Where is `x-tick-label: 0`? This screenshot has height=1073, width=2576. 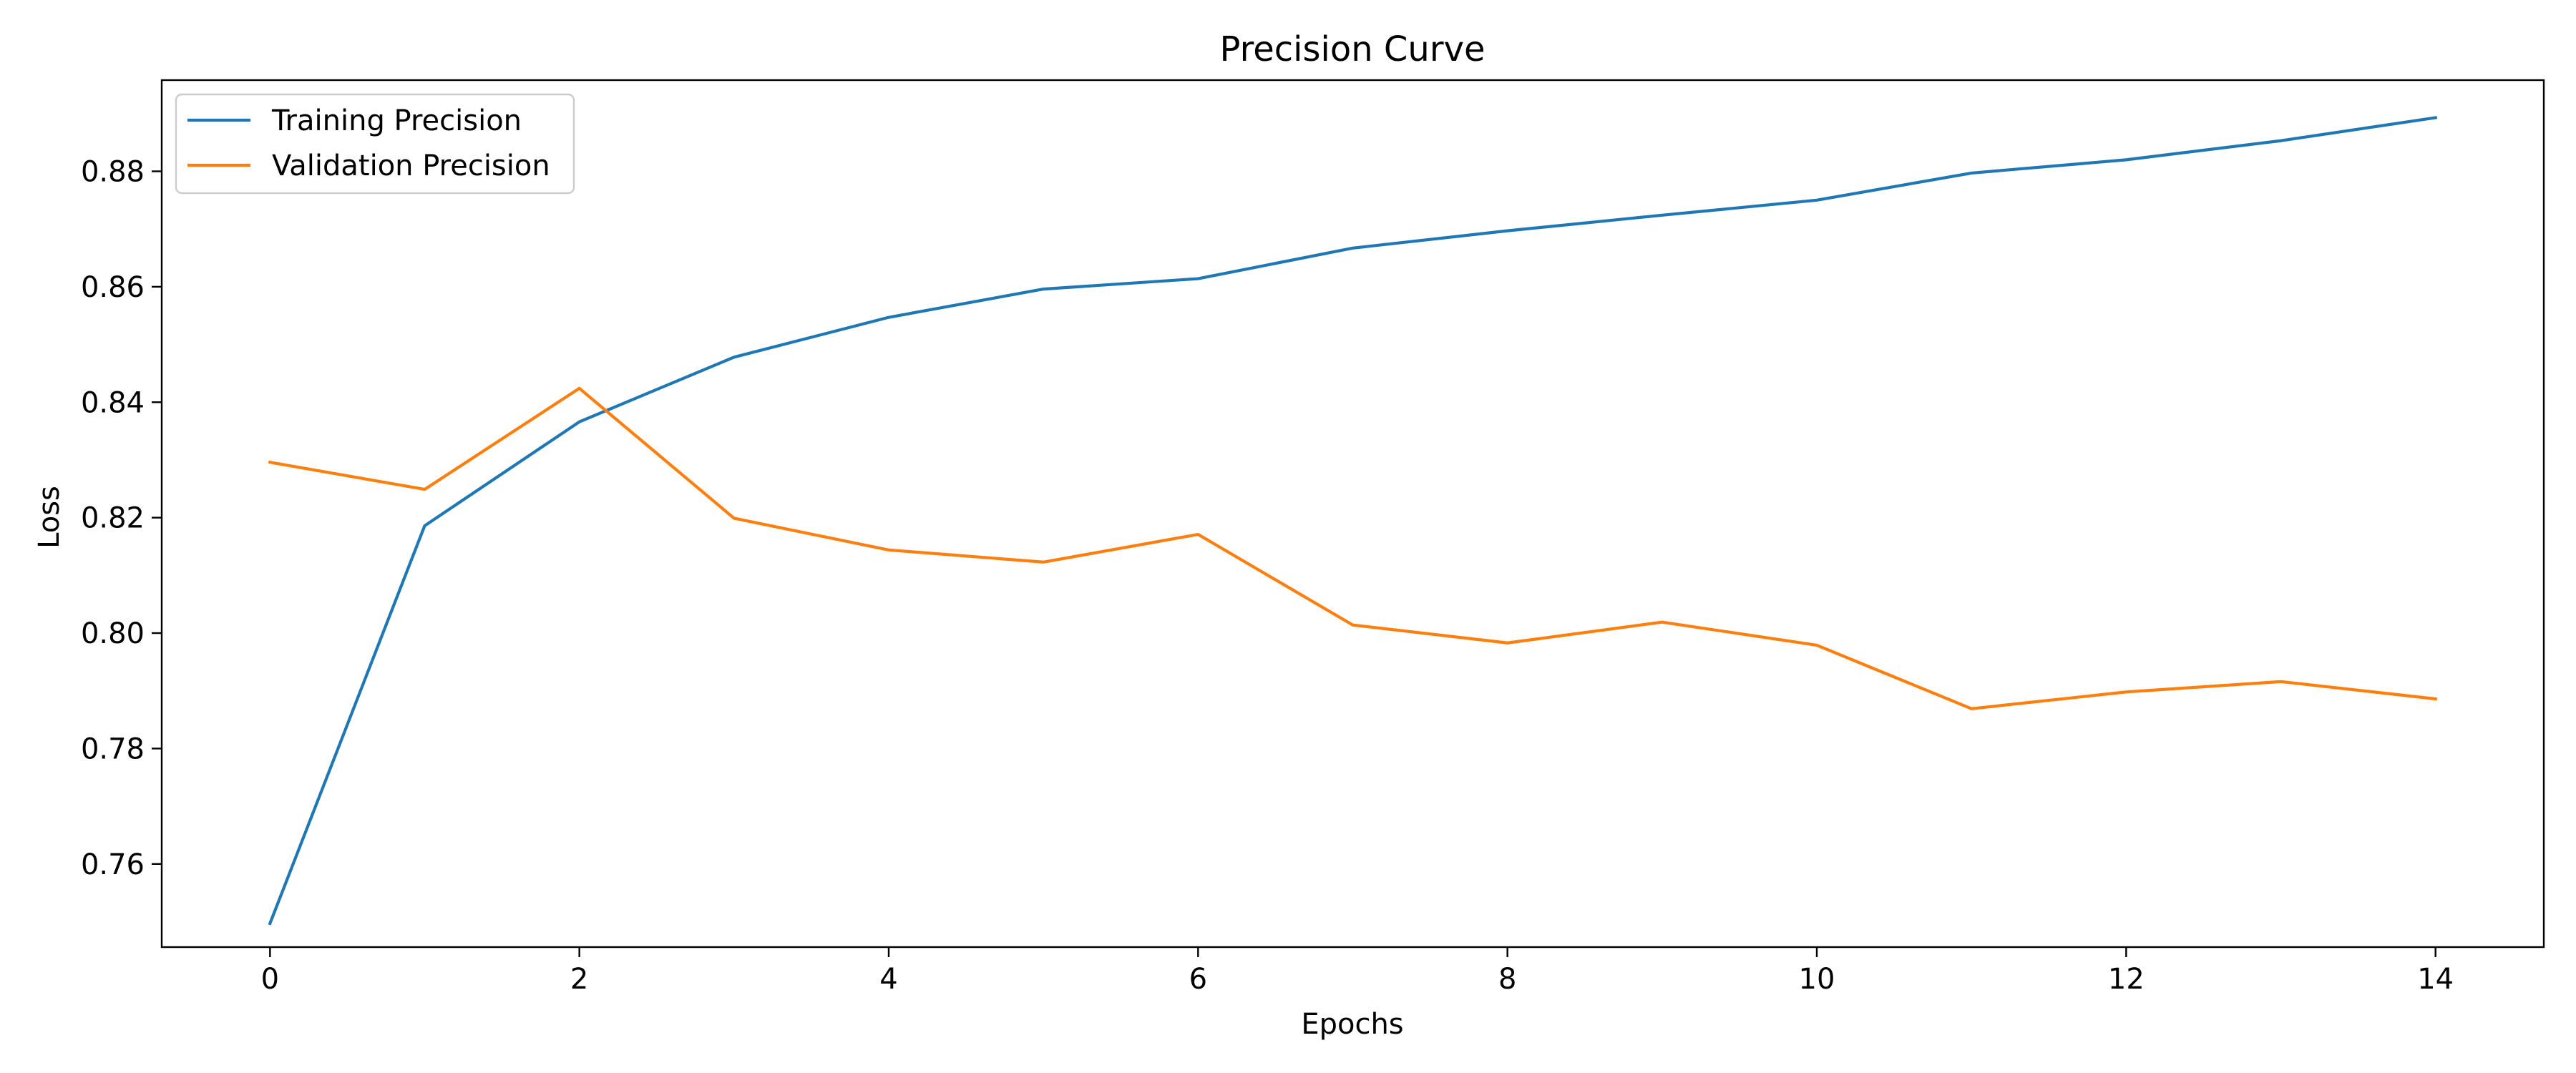 x-tick-label: 0 is located at coordinates (270, 979).